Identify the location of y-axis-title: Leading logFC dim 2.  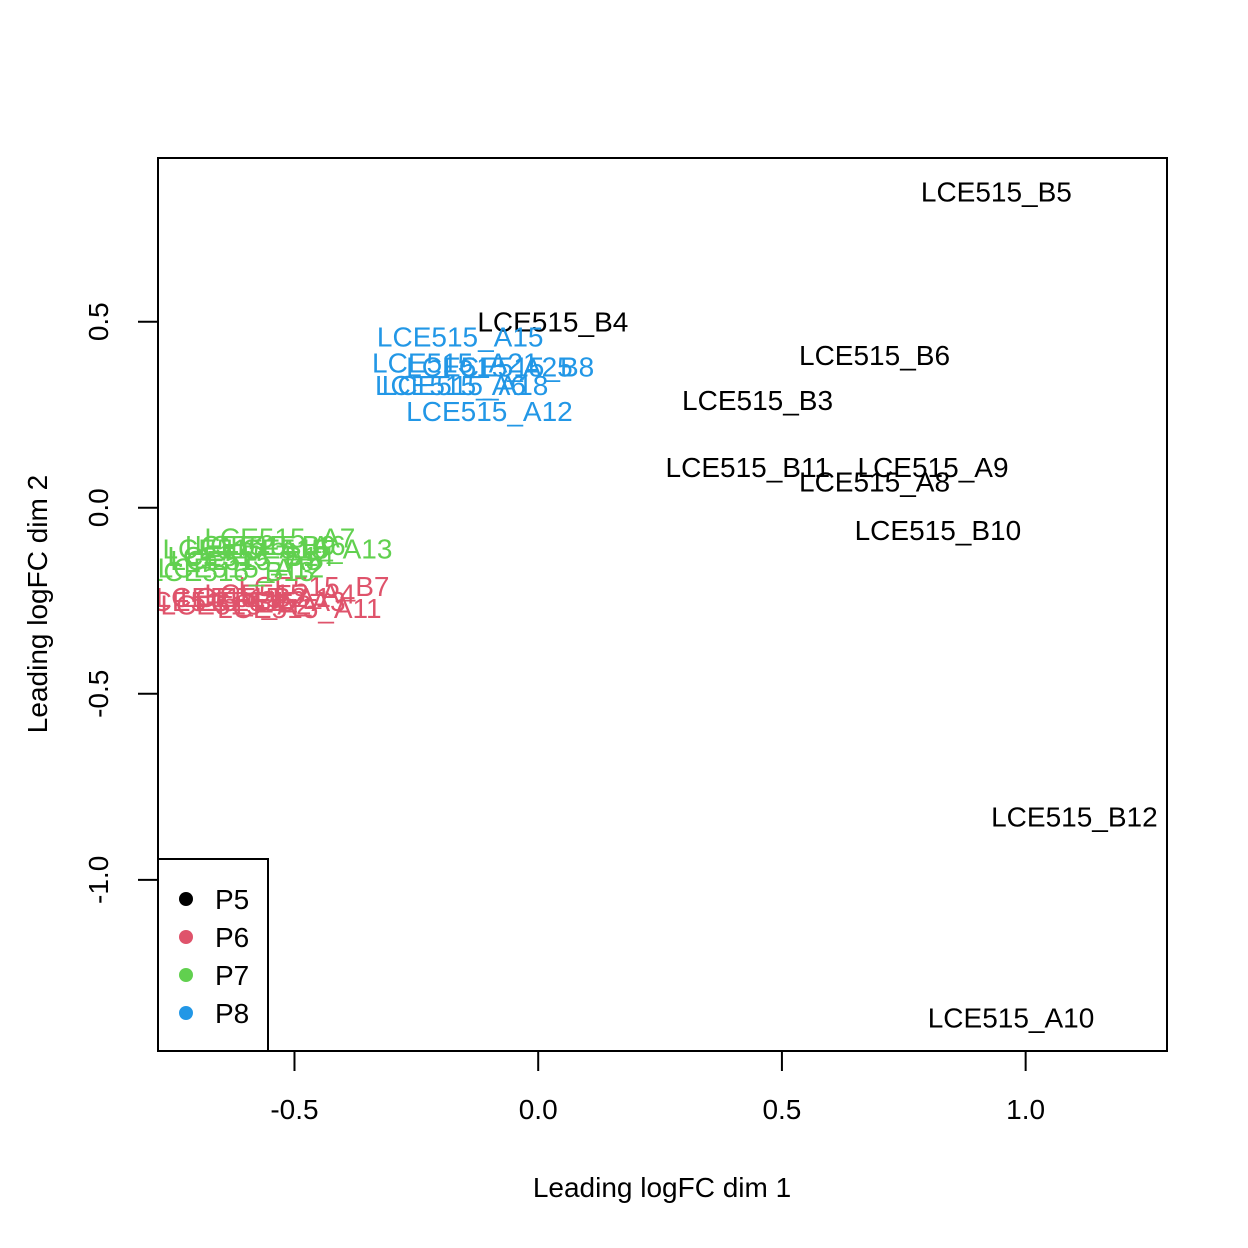
(37, 604).